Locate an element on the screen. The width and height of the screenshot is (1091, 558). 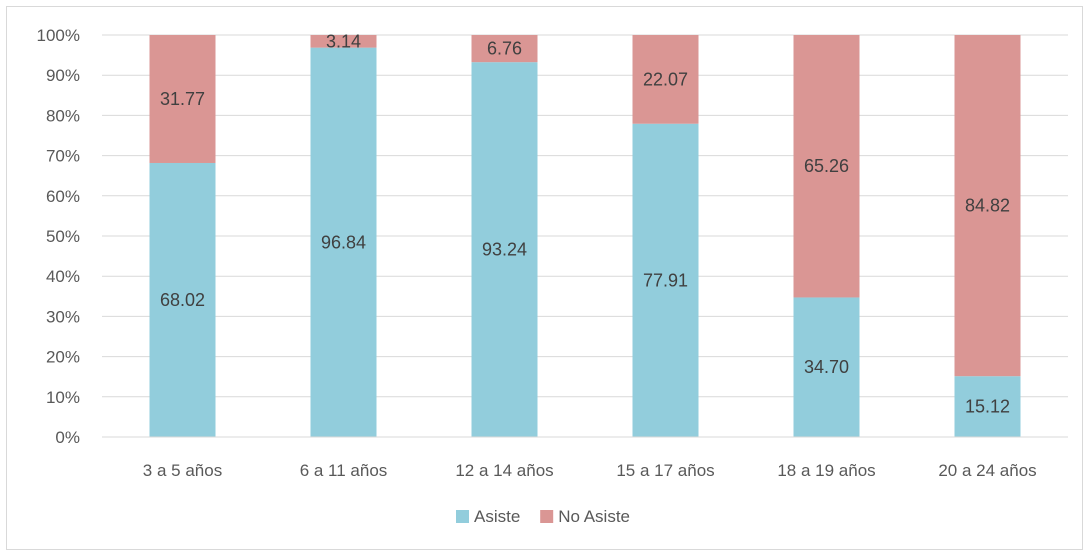
data-label: 77.91 is located at coordinates (665, 280).